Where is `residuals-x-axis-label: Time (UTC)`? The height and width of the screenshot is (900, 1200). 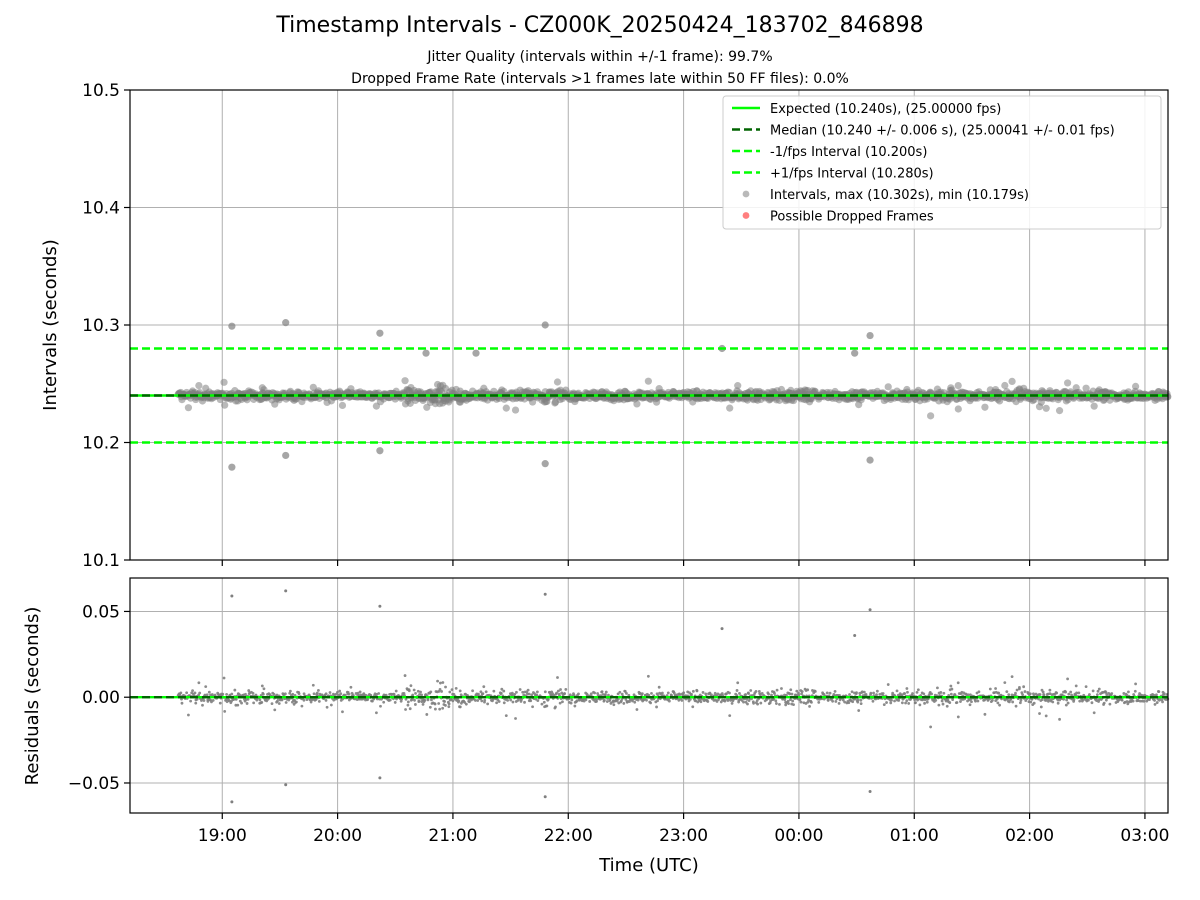
residuals-x-axis-label: Time (UTC) is located at coordinates (648, 865).